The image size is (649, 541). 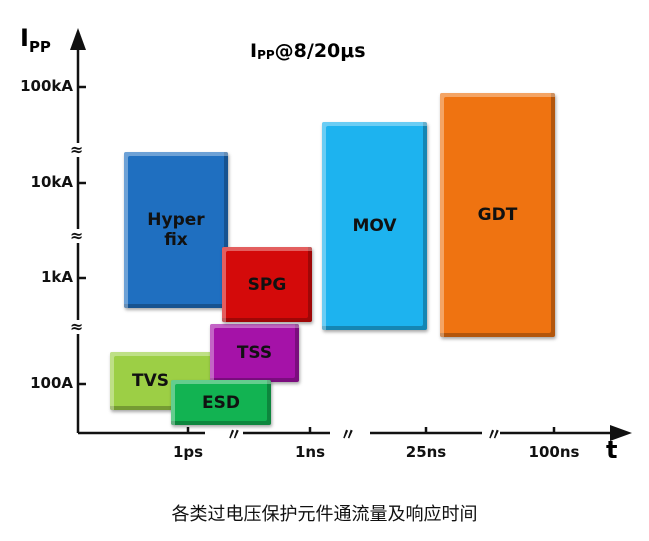 I want to click on chart-title: IPP@8/20μs, so click(x=308, y=51).